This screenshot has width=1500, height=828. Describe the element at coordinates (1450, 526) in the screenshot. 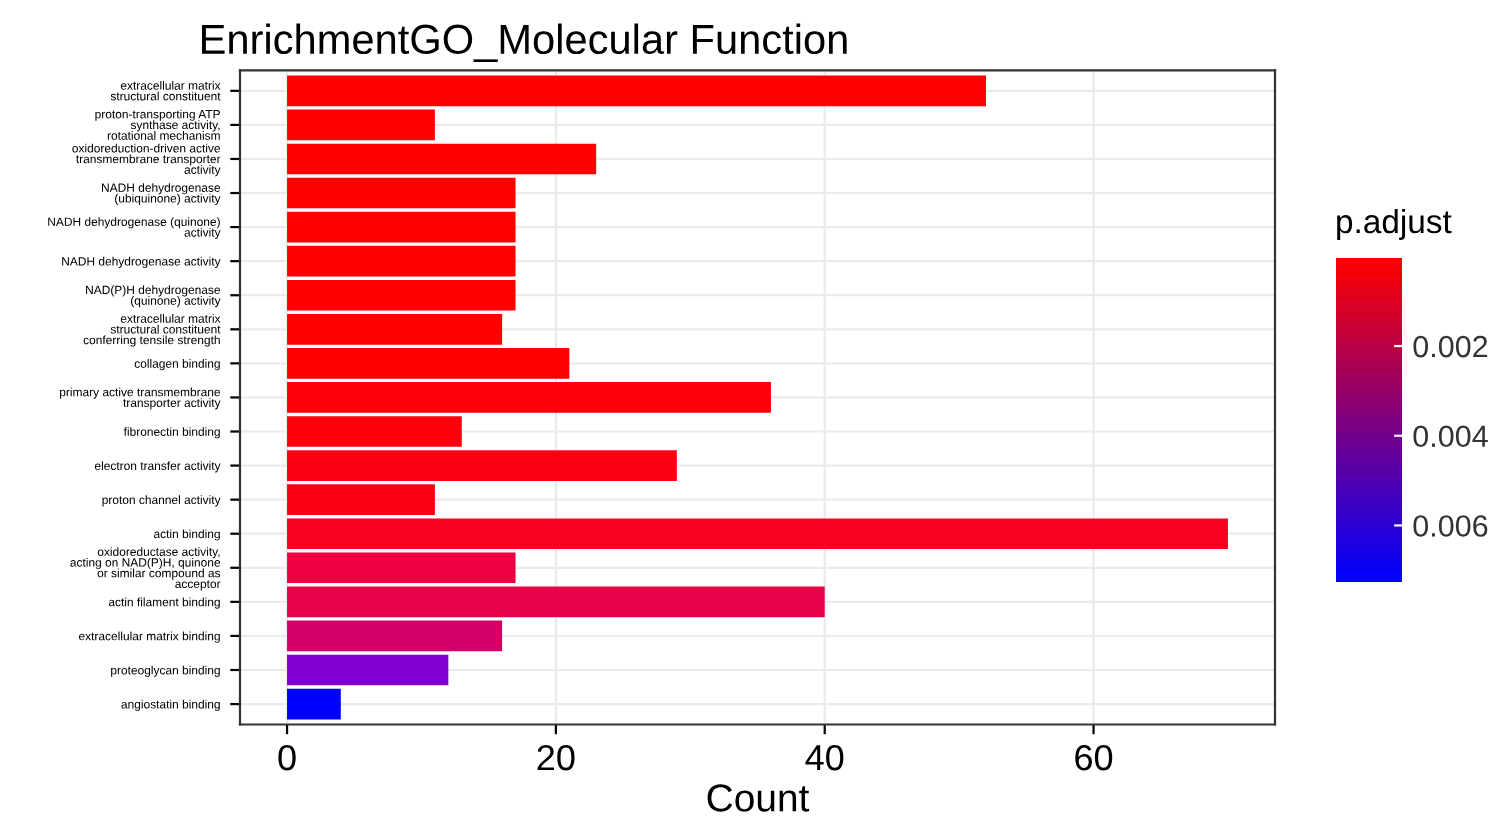

I see `color-bar-label: 0.006` at that location.